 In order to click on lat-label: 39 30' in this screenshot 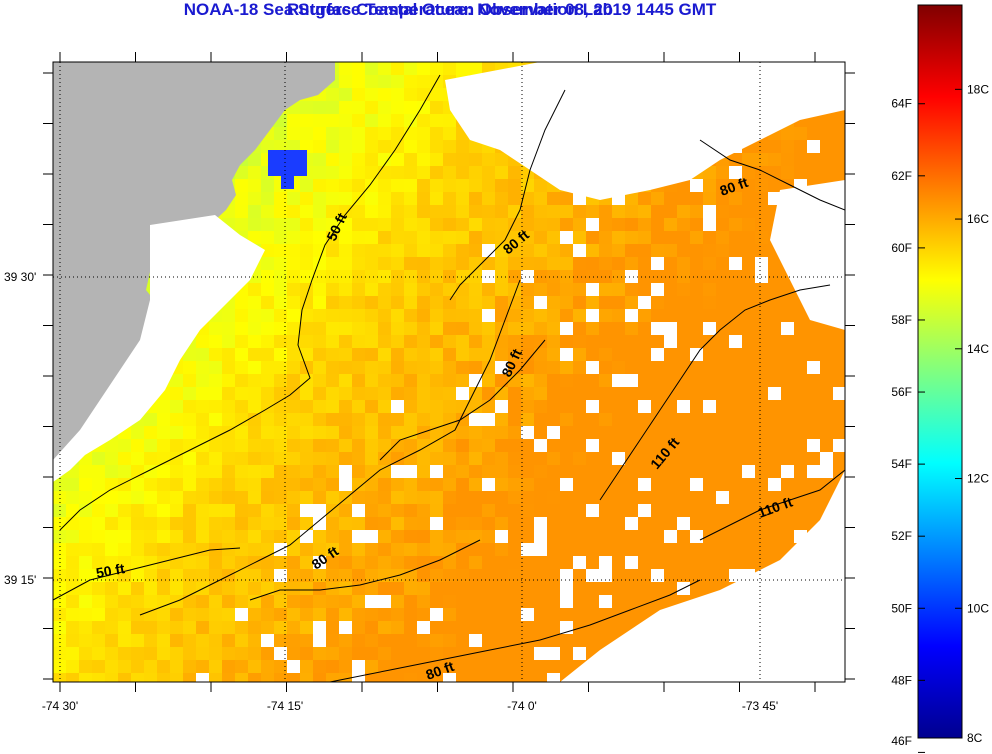, I will do `click(20, 277)`.